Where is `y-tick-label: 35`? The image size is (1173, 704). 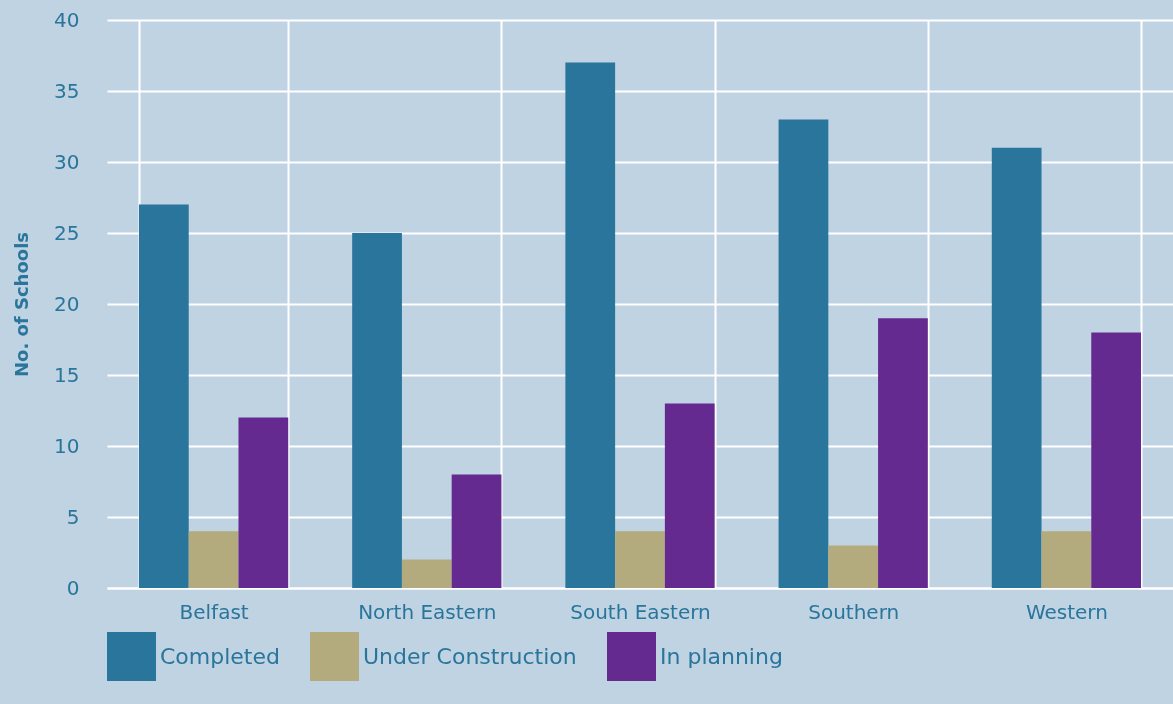
y-tick-label: 35 is located at coordinates (67, 90).